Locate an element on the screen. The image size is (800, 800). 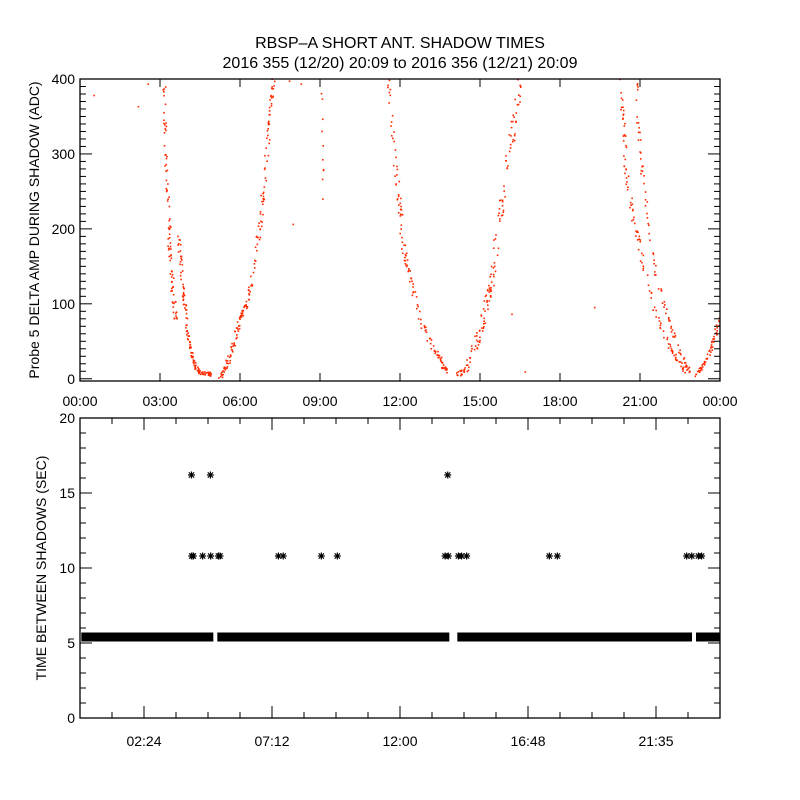
baseline-band is located at coordinates (574, 637).